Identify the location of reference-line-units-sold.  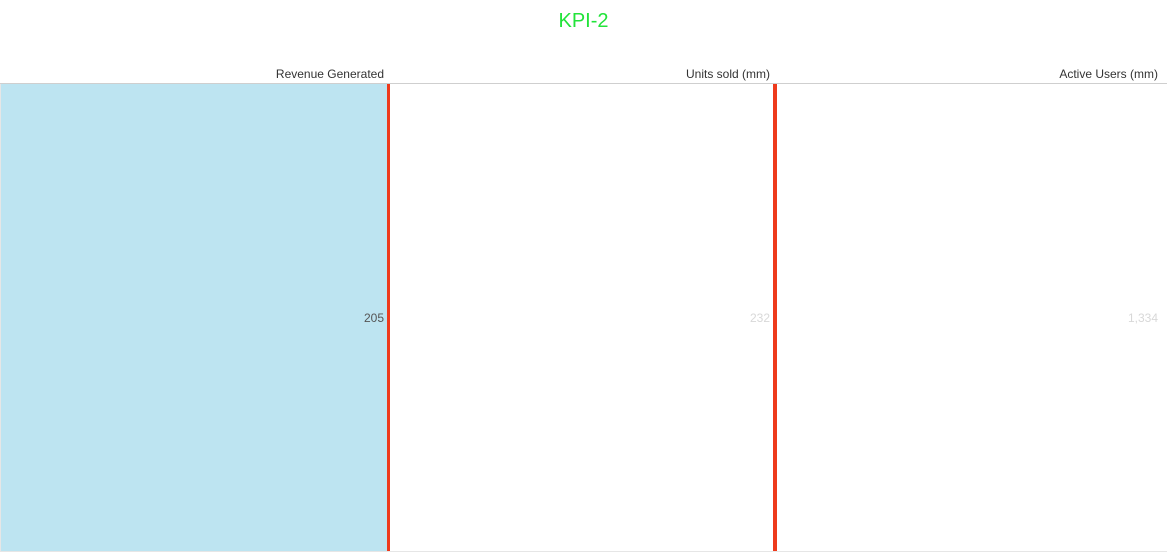
(775, 318).